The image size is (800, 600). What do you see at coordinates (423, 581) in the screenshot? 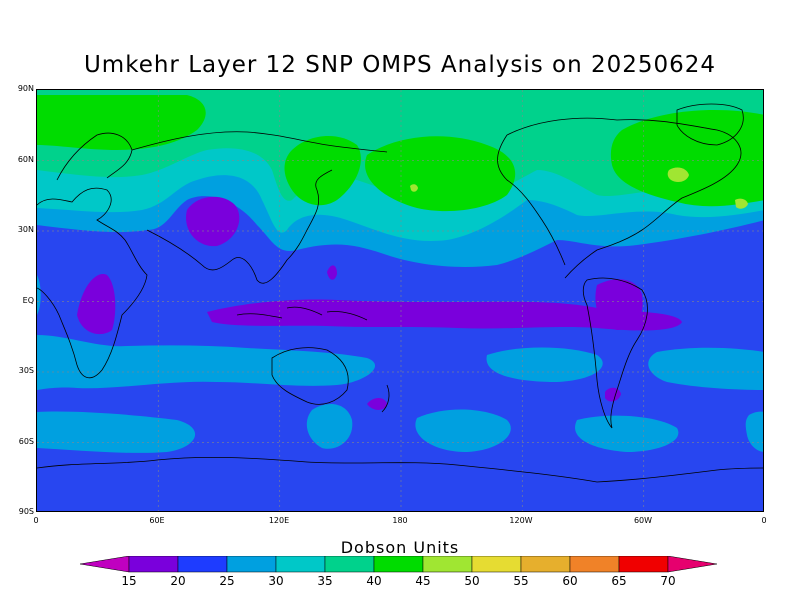
I see `colorbar-tick-45: 45` at bounding box center [423, 581].